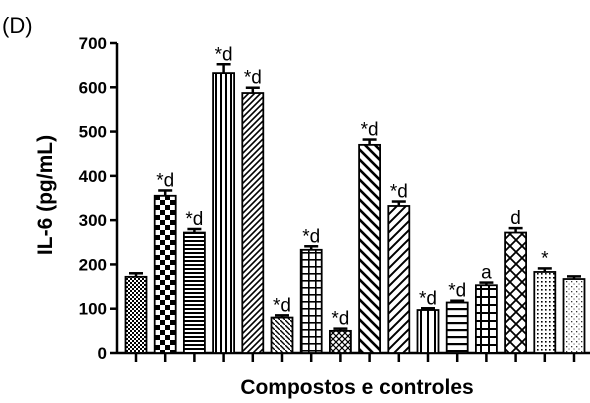 Image resolution: width=590 pixels, height=403 pixels. What do you see at coordinates (93, 87) in the screenshot?
I see `y-tick-label: 600` at bounding box center [93, 87].